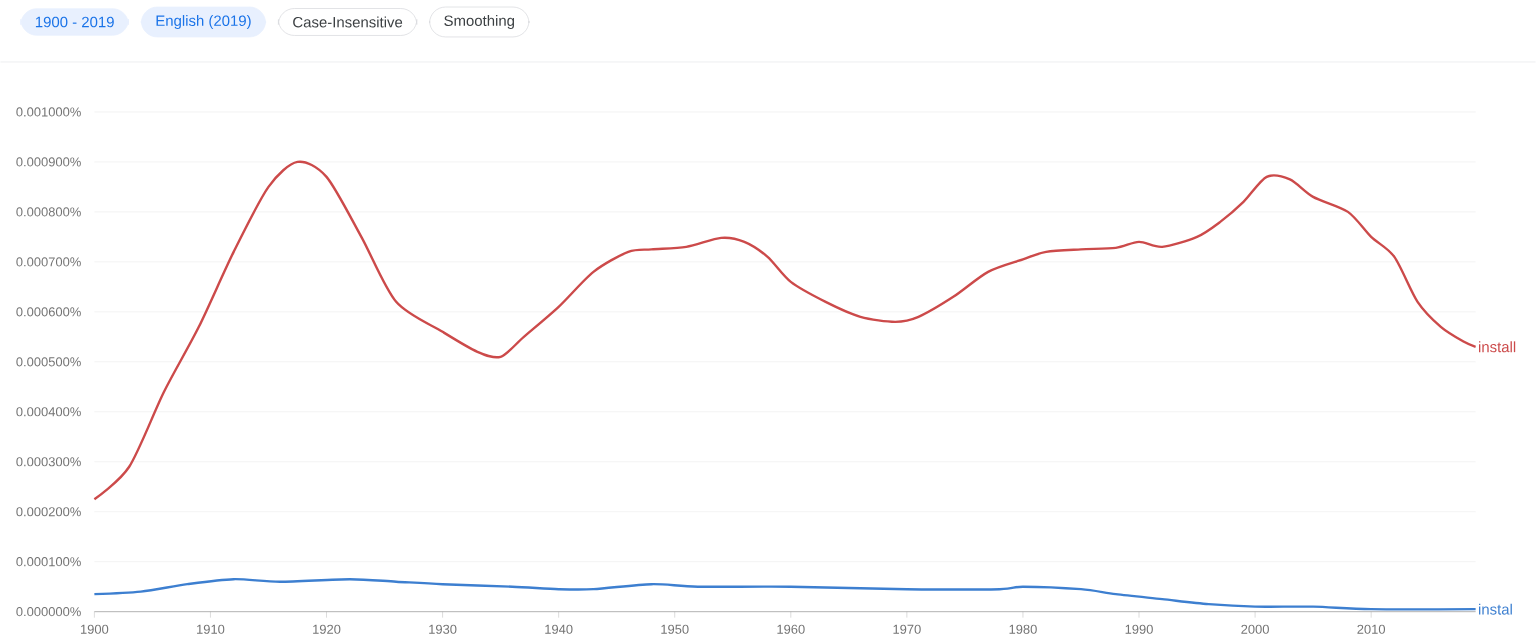 The image size is (1536, 640). What do you see at coordinates (785, 594) in the screenshot?
I see `line-series` at bounding box center [785, 594].